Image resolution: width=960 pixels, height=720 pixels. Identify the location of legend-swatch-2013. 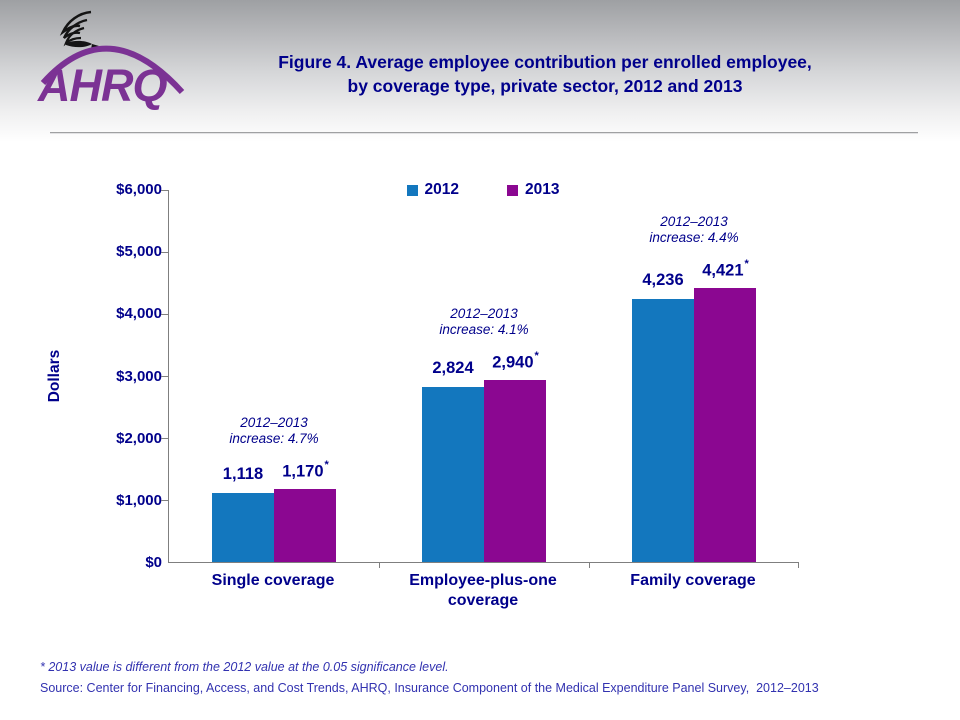
(512, 190).